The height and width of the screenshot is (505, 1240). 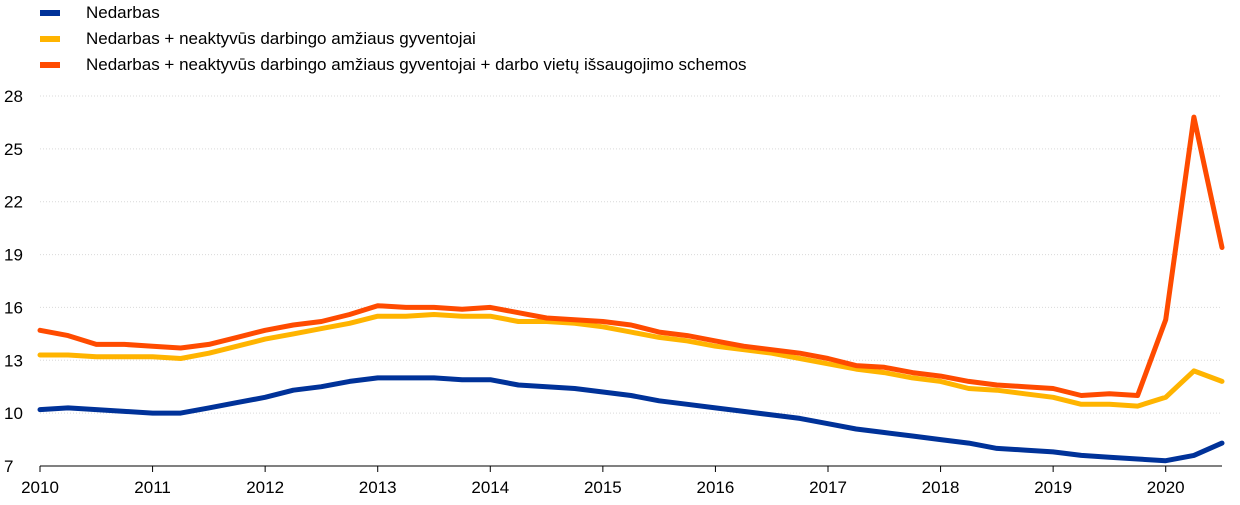 I want to click on legend-swatch-inactive, so click(x=50, y=39).